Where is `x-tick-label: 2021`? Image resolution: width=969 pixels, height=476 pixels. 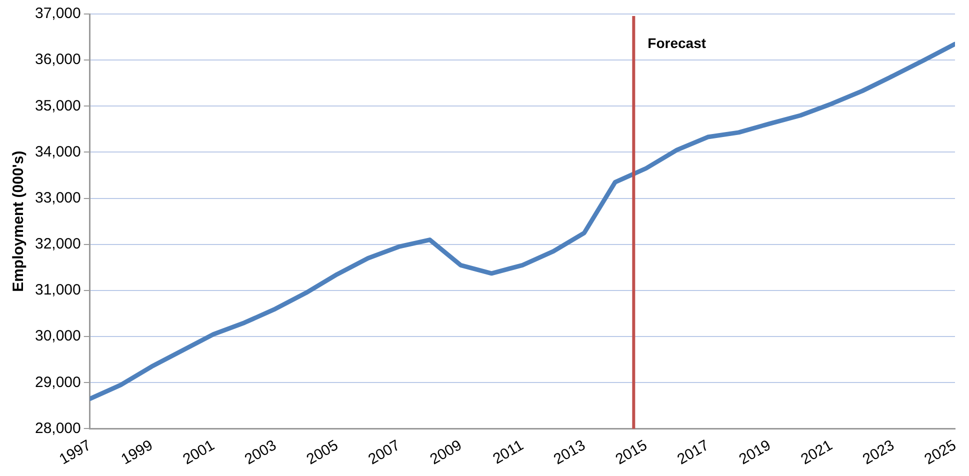 x-tick-label: 2021 is located at coordinates (817, 452).